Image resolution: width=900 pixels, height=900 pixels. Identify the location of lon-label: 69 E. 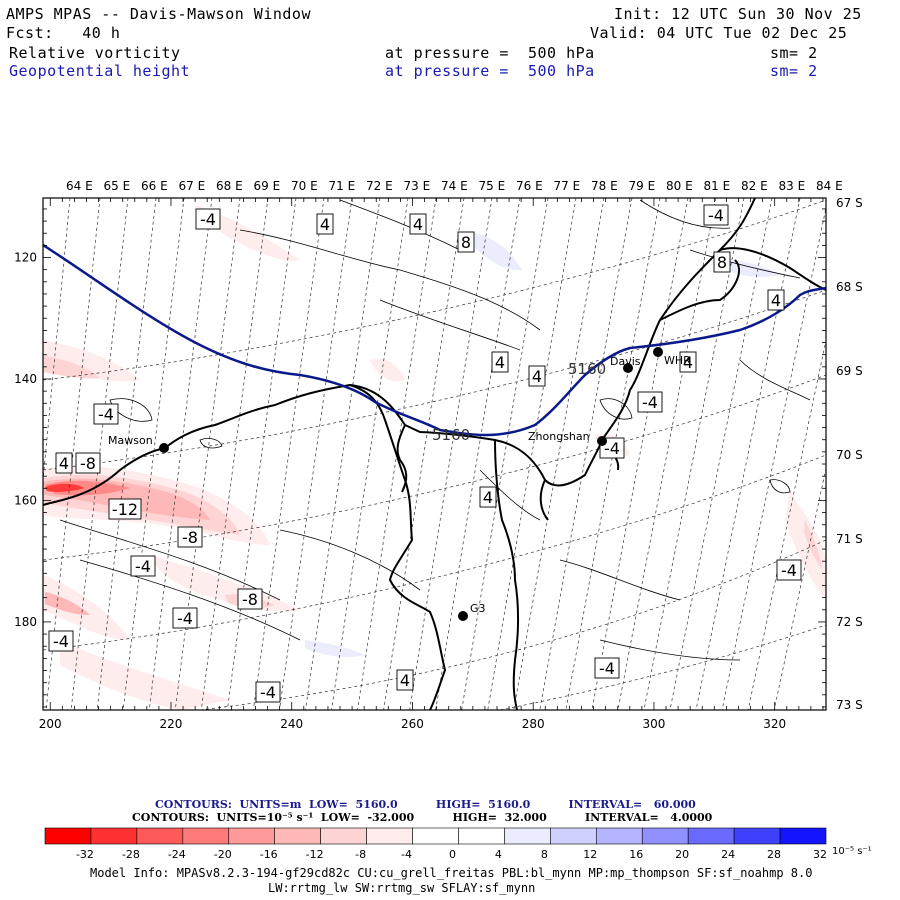
(267, 186).